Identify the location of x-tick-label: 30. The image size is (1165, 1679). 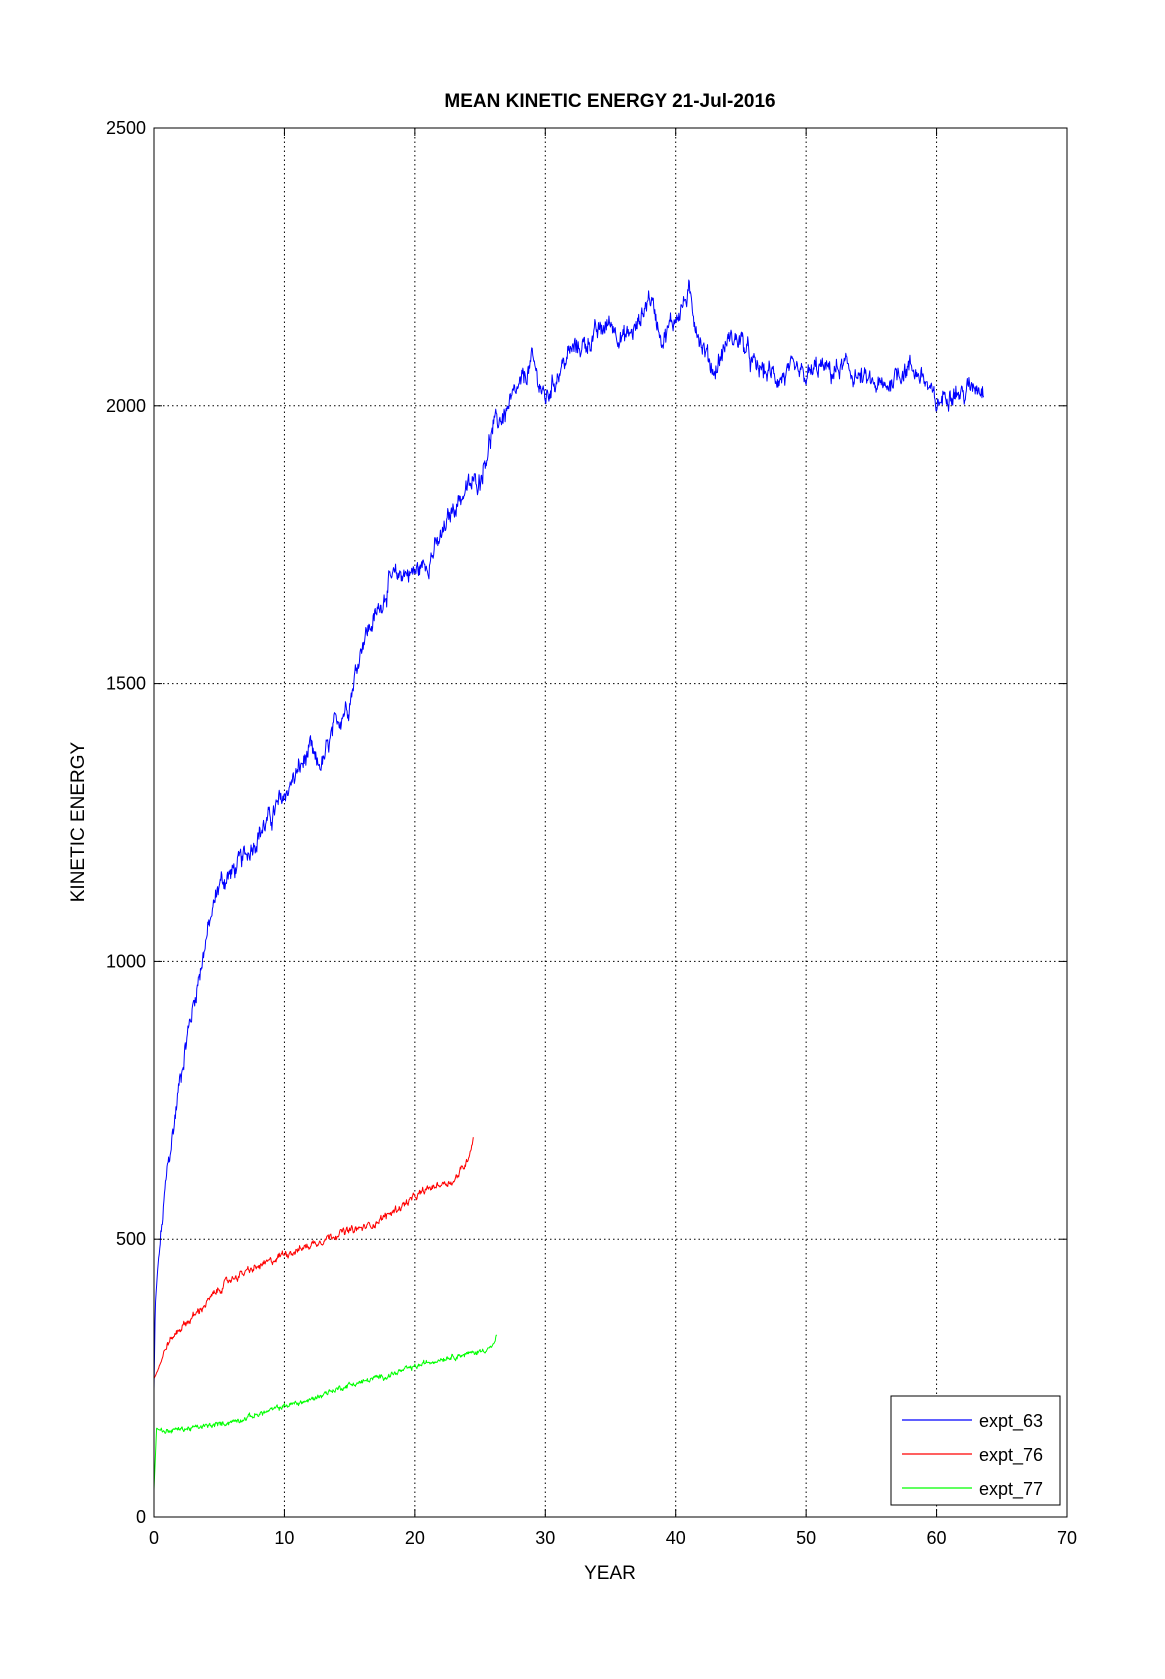
(545, 1538).